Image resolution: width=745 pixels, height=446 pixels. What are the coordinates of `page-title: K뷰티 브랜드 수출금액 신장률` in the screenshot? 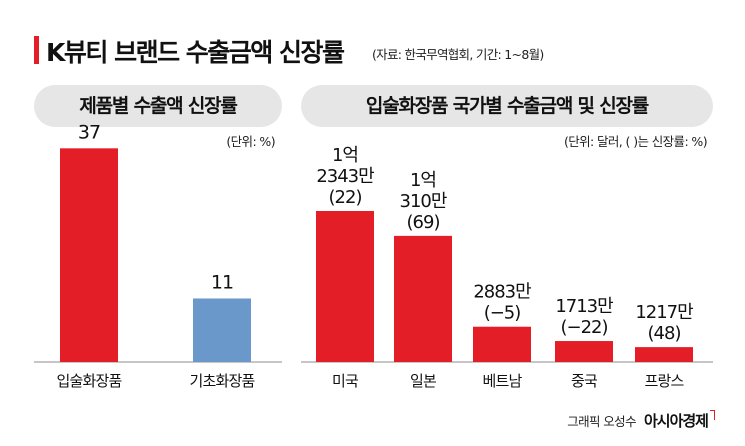 It's located at (195, 52).